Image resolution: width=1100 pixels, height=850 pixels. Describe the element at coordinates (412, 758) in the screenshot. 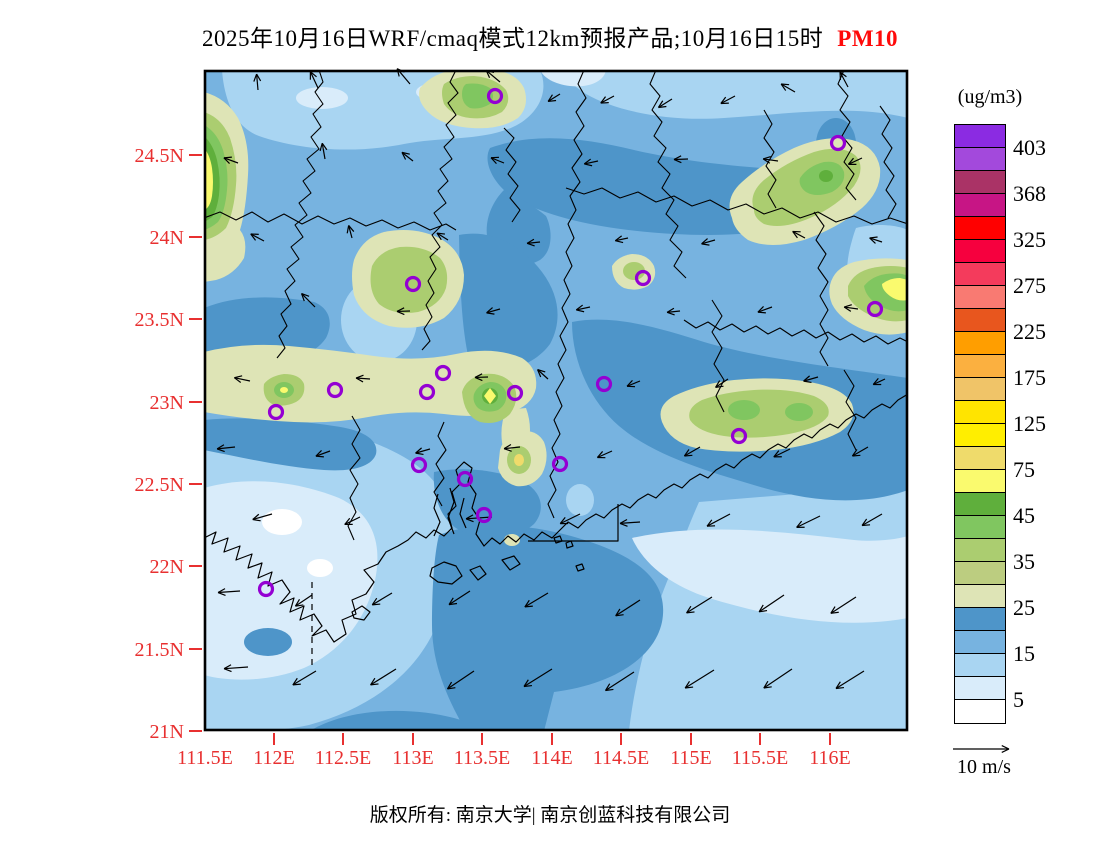

I see `longitude-label: 113E` at that location.